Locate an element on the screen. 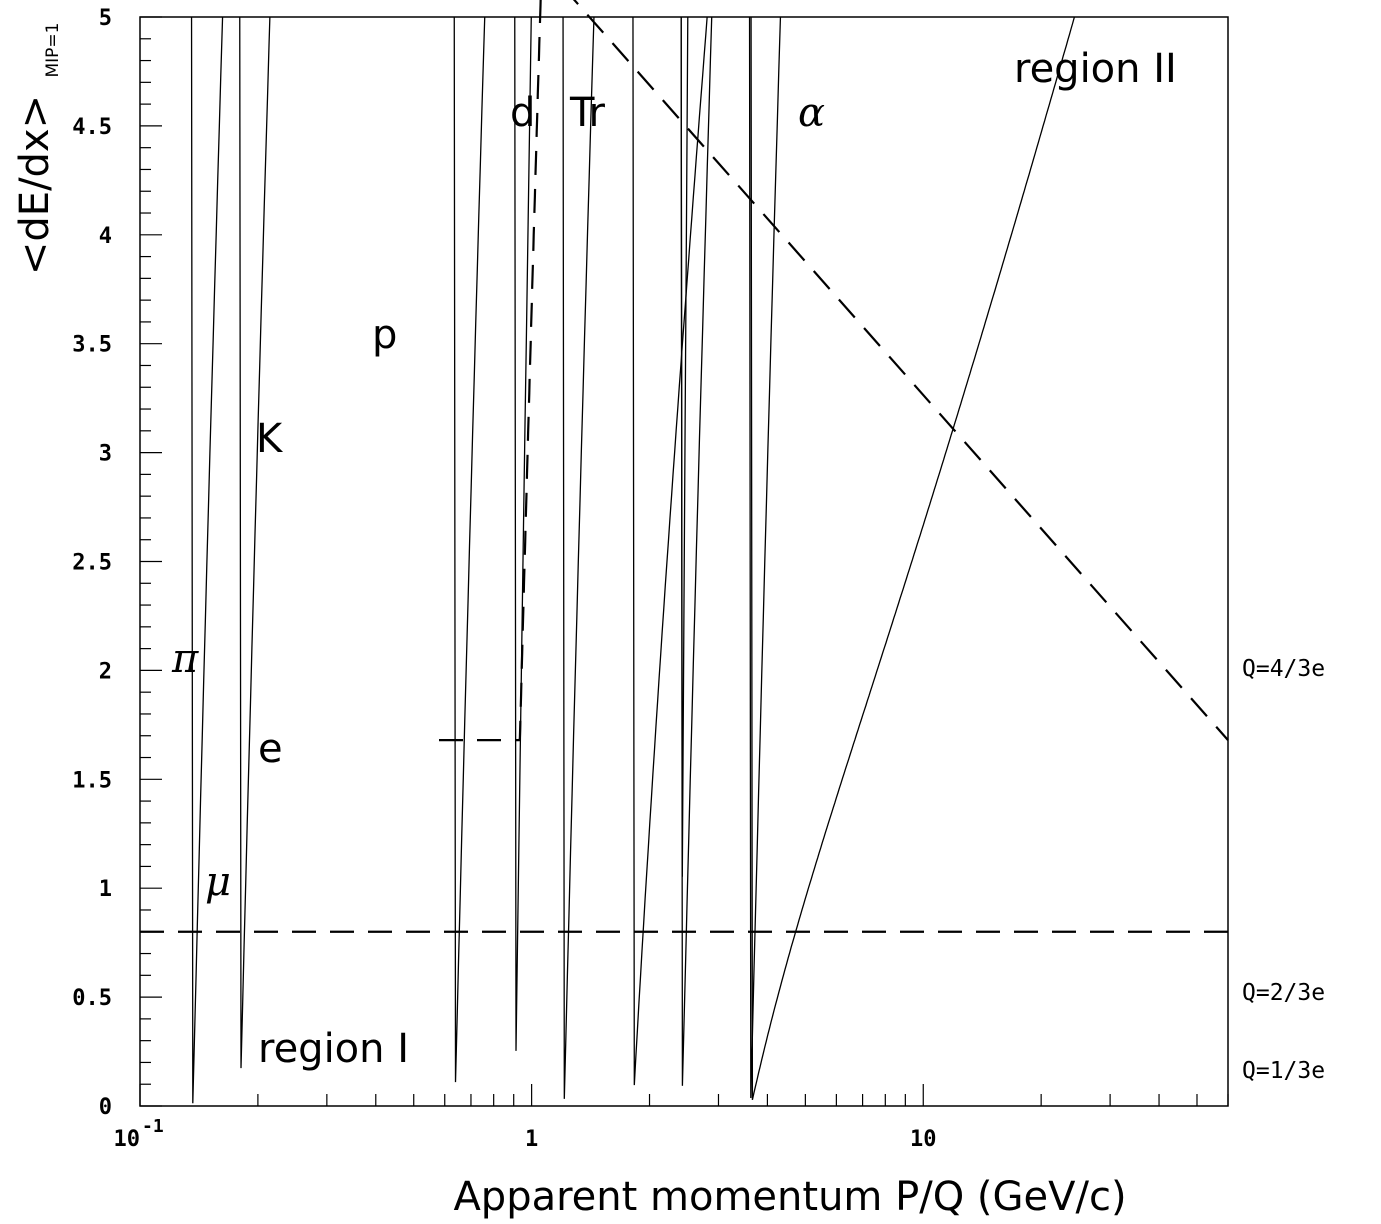 The width and height of the screenshot is (1381, 1224). curve-q43 is located at coordinates (523, 534).